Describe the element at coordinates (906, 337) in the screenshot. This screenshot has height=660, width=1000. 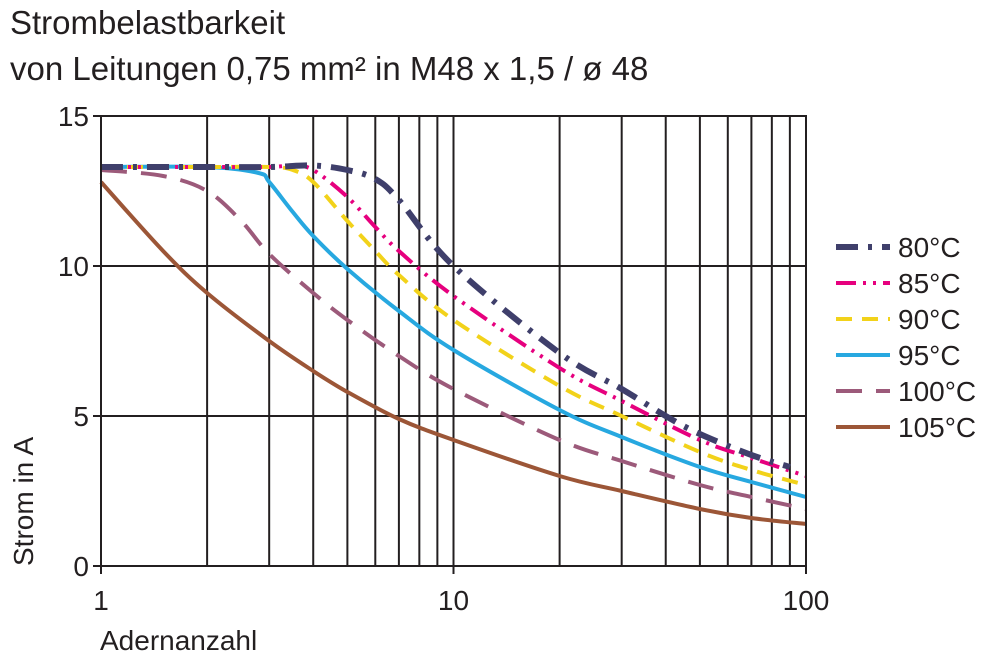
I see `legend: 80°C 85°C 90°C 95°C 100°C 105°C` at that location.